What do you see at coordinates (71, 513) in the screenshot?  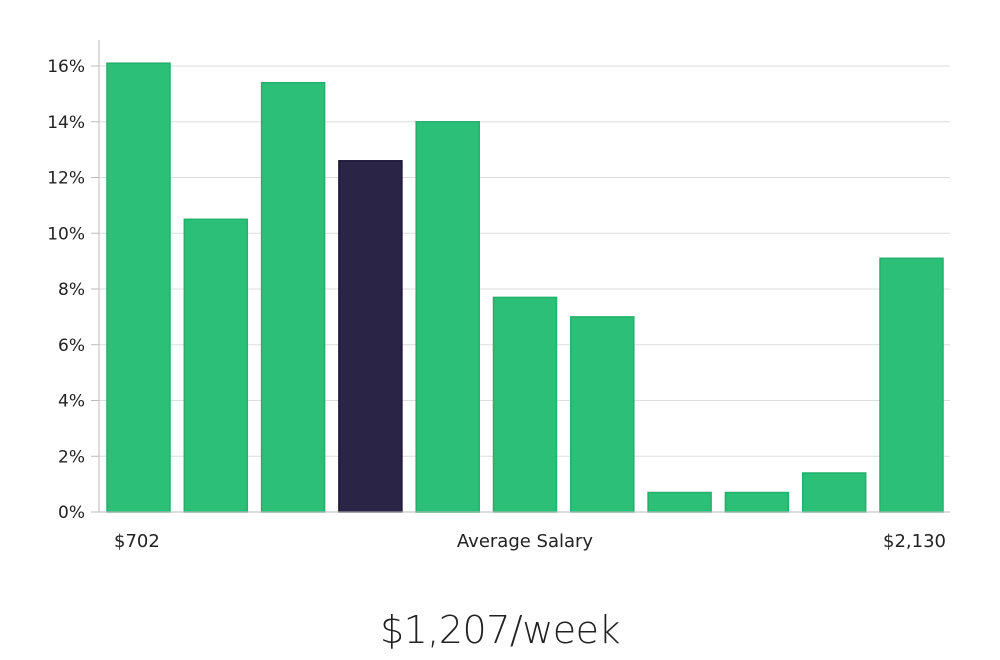 I see `y-tick-label: 0%` at bounding box center [71, 513].